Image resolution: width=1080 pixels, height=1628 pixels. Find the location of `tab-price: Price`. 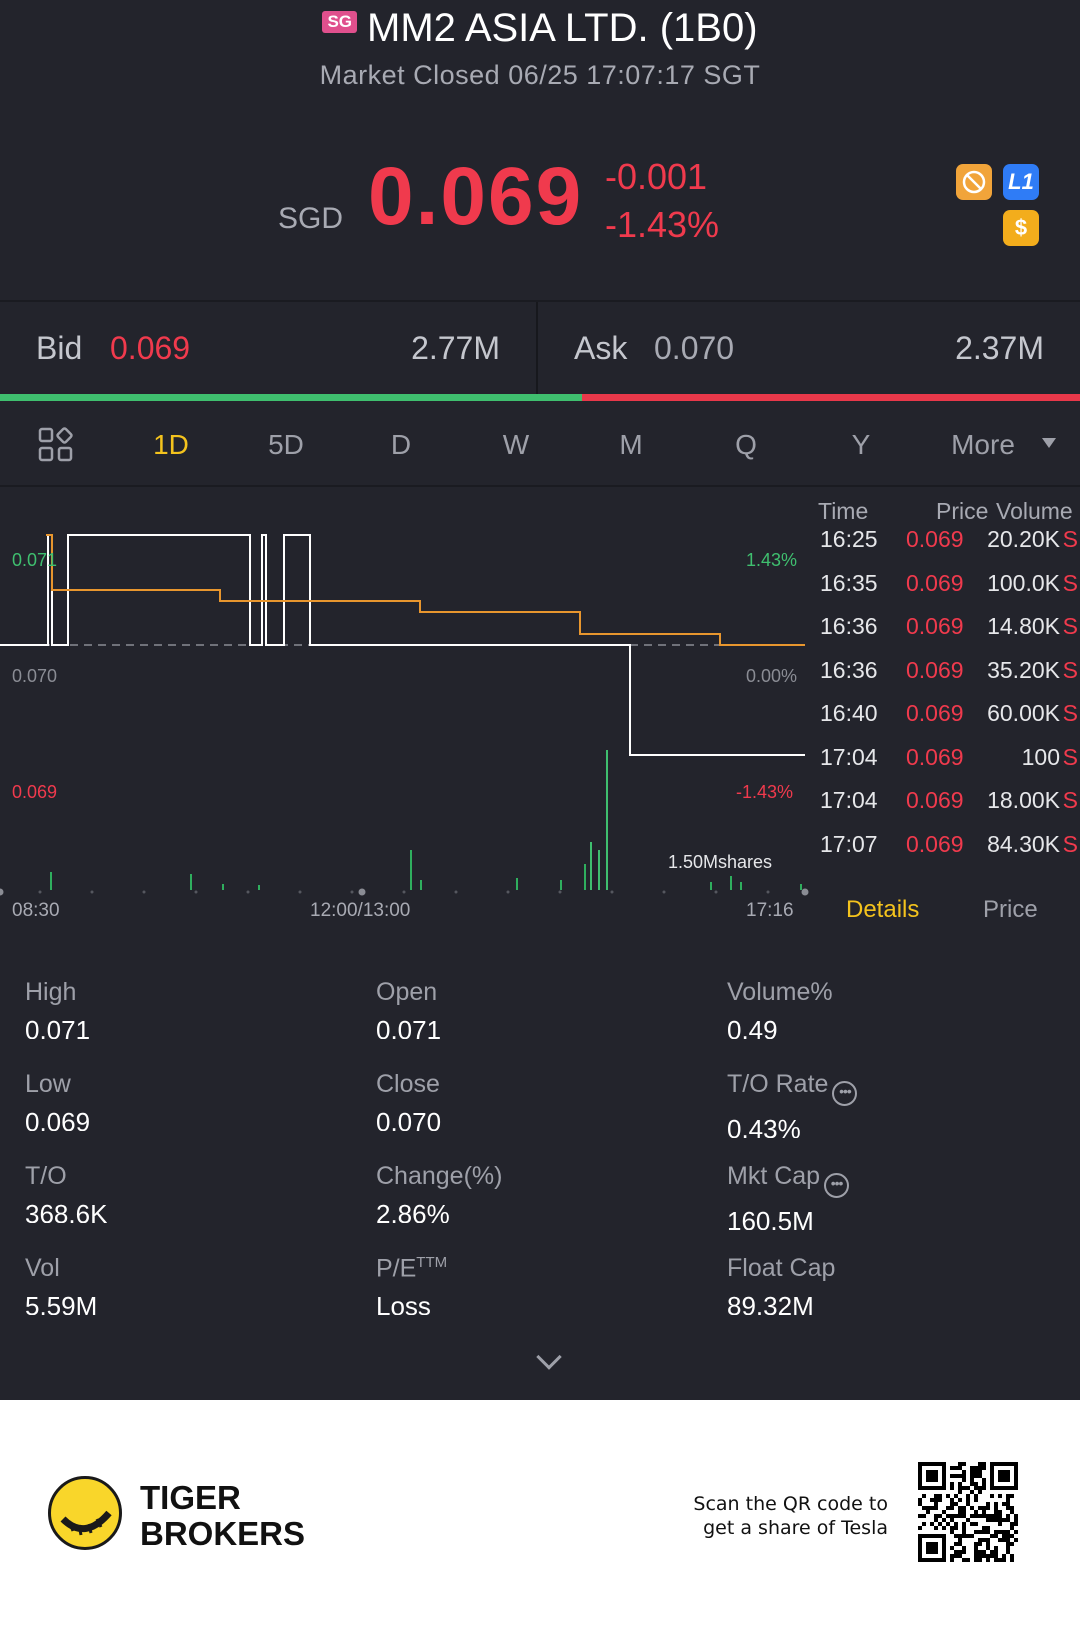

tab-price: Price is located at coordinates (1010, 909).